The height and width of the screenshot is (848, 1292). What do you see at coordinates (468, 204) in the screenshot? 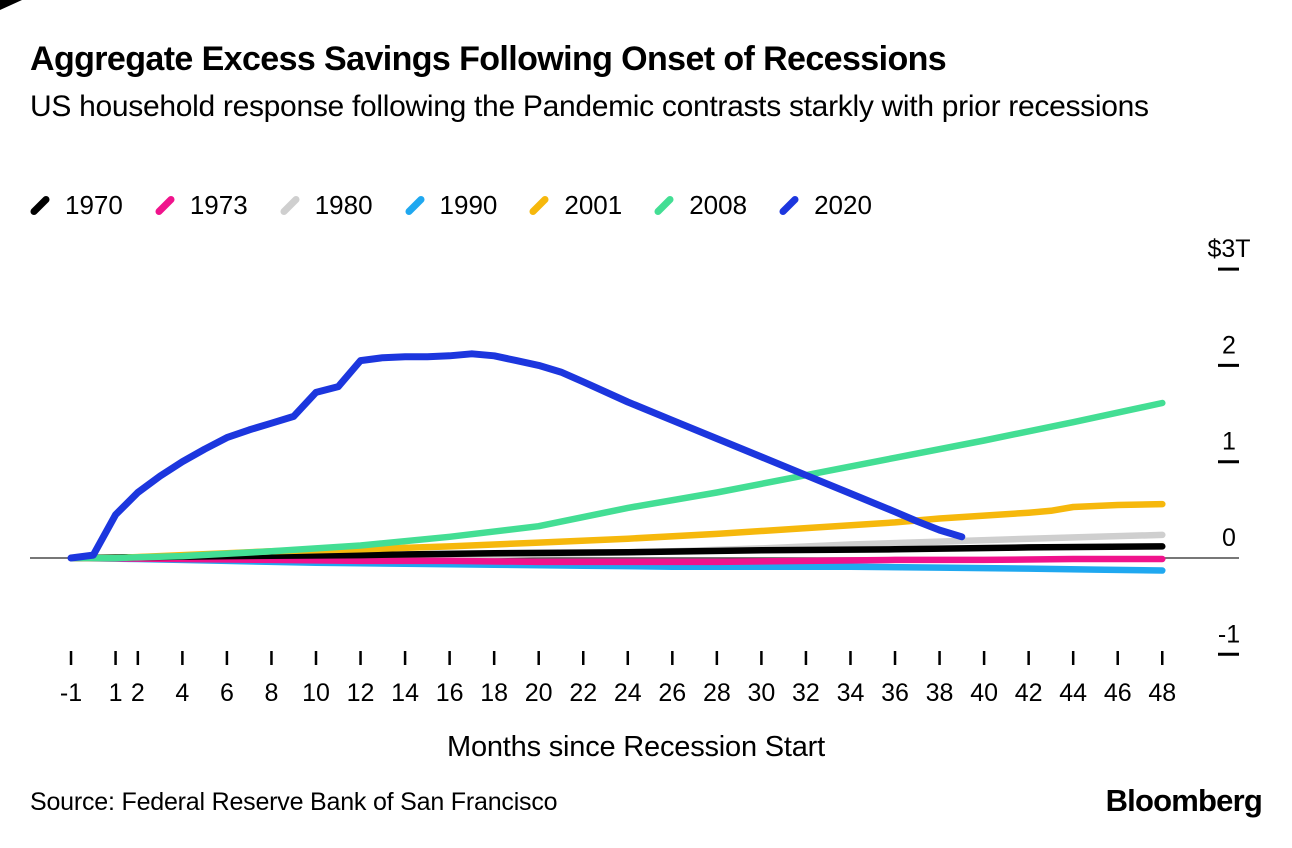
I see `legend-label-1990: 1990` at bounding box center [468, 204].